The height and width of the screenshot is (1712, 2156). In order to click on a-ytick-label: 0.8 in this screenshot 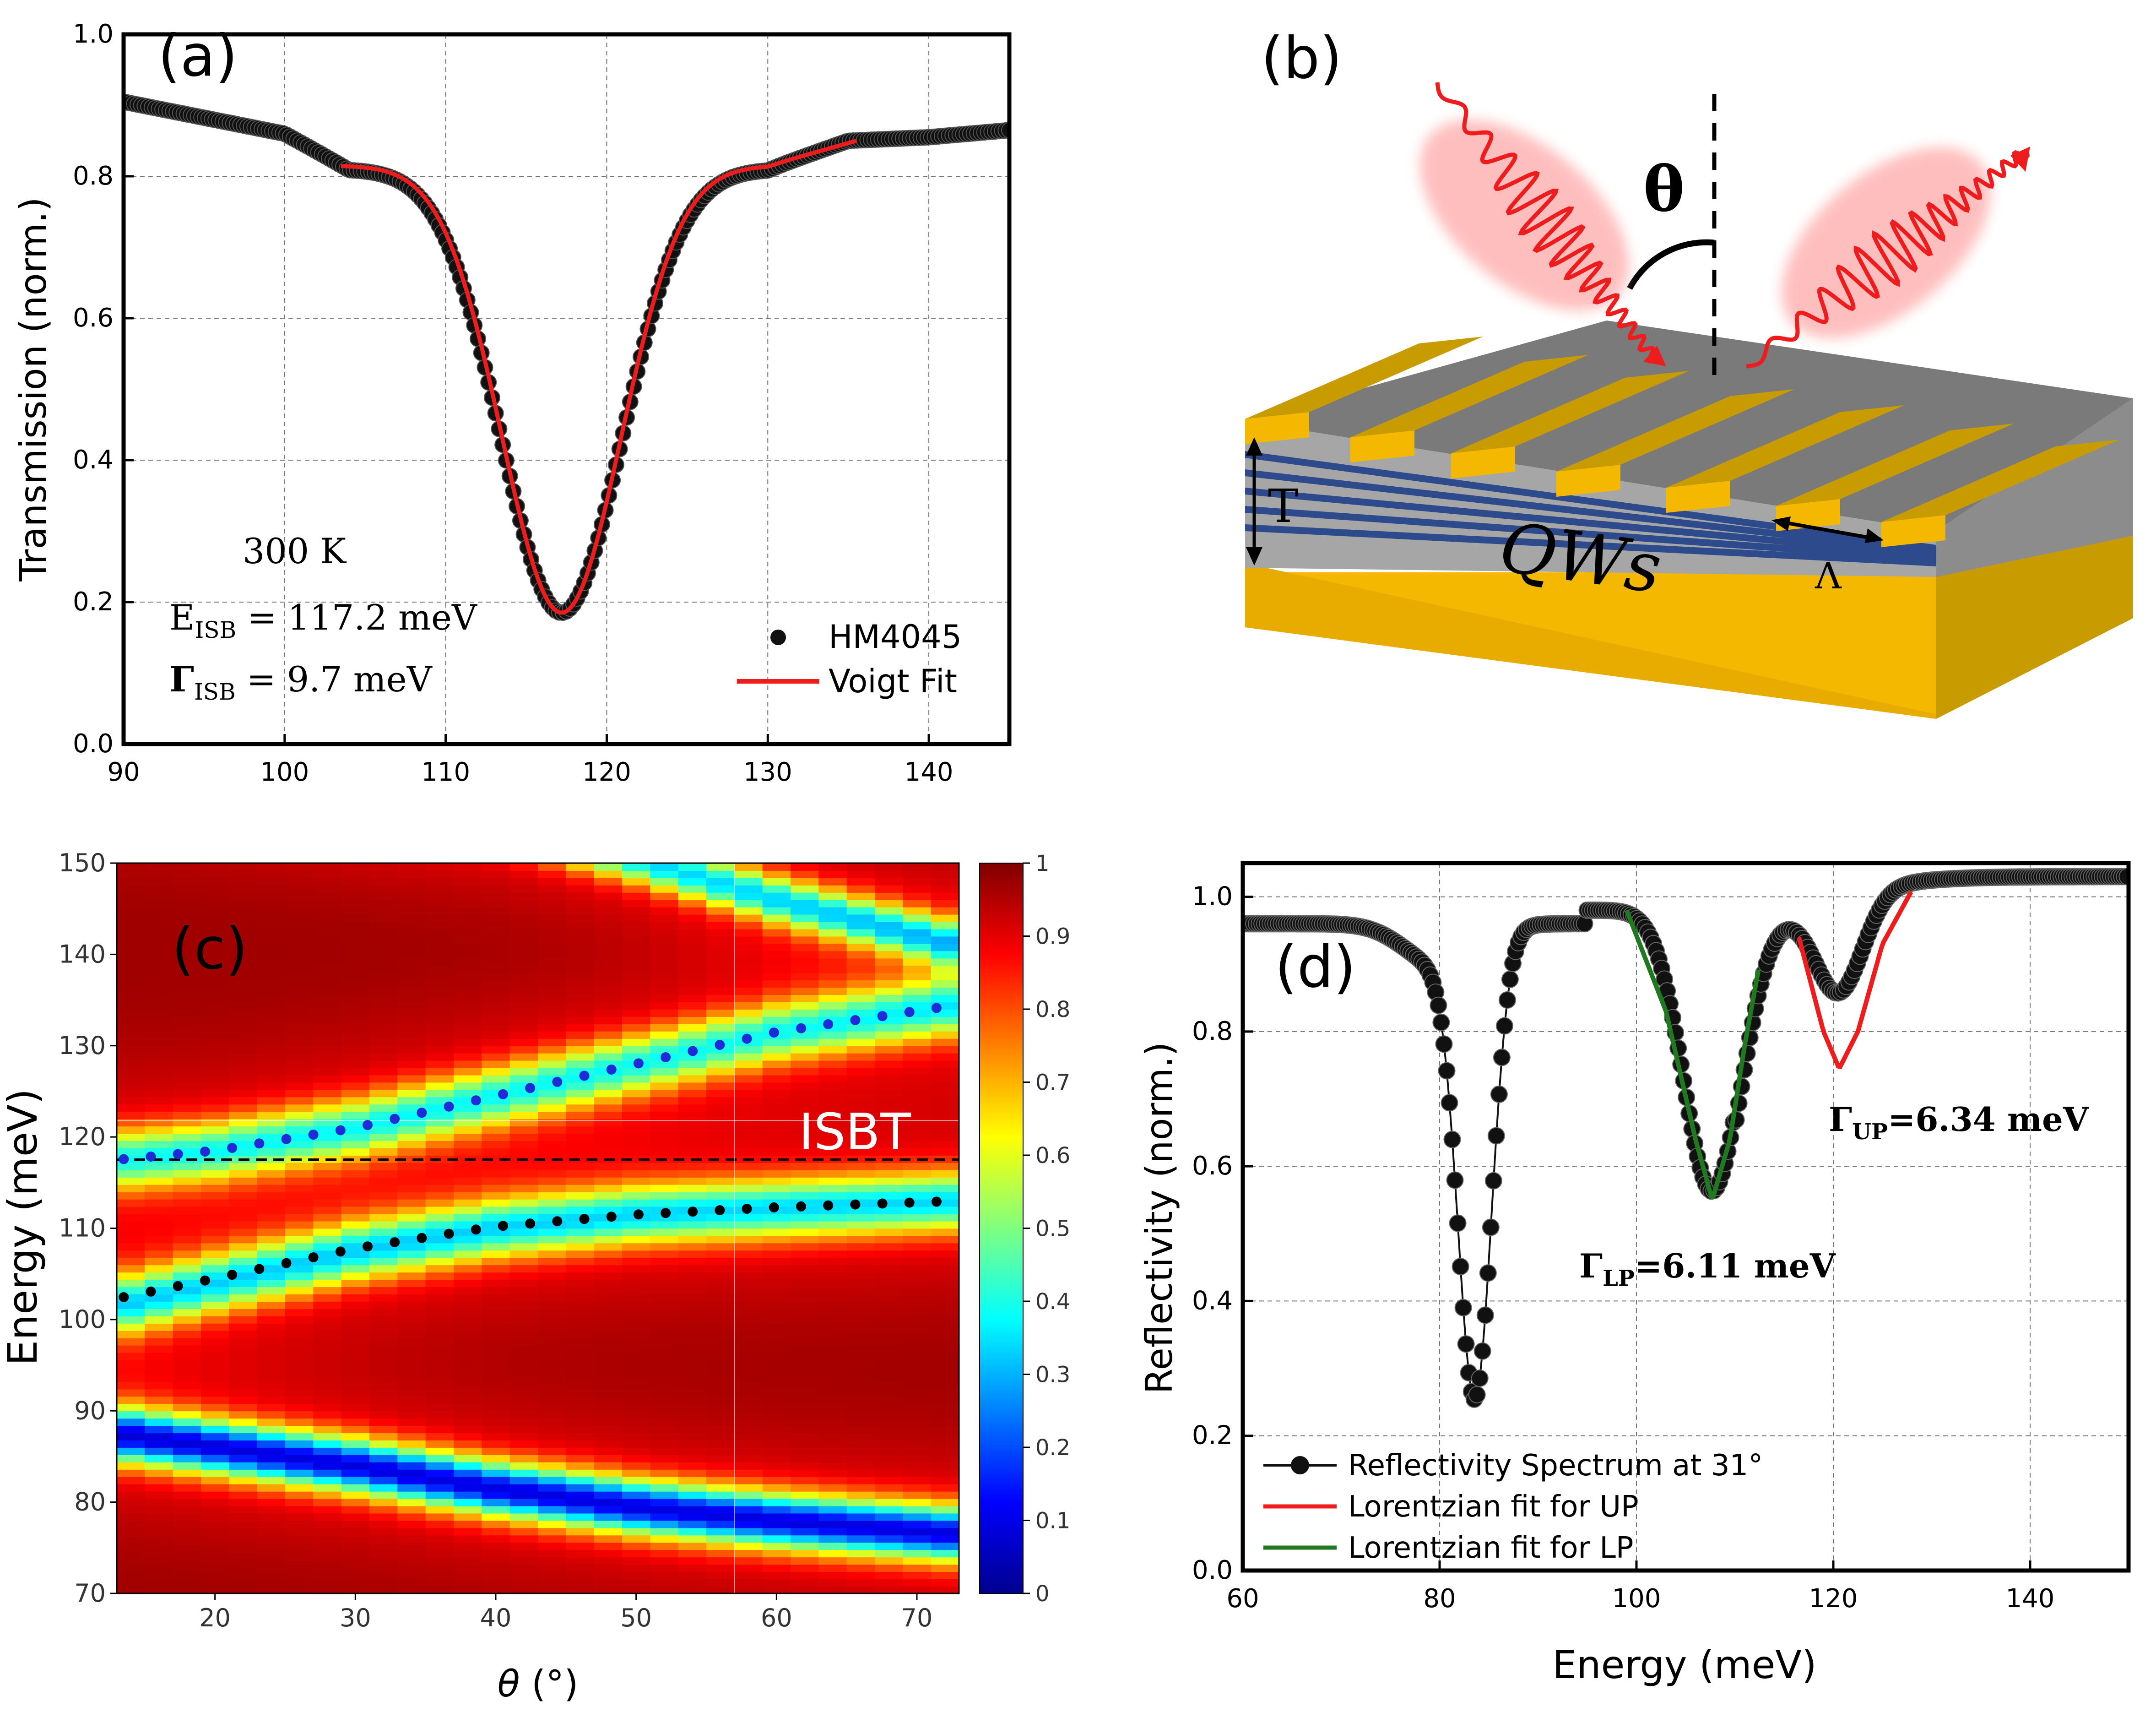, I will do `click(93, 176)`.